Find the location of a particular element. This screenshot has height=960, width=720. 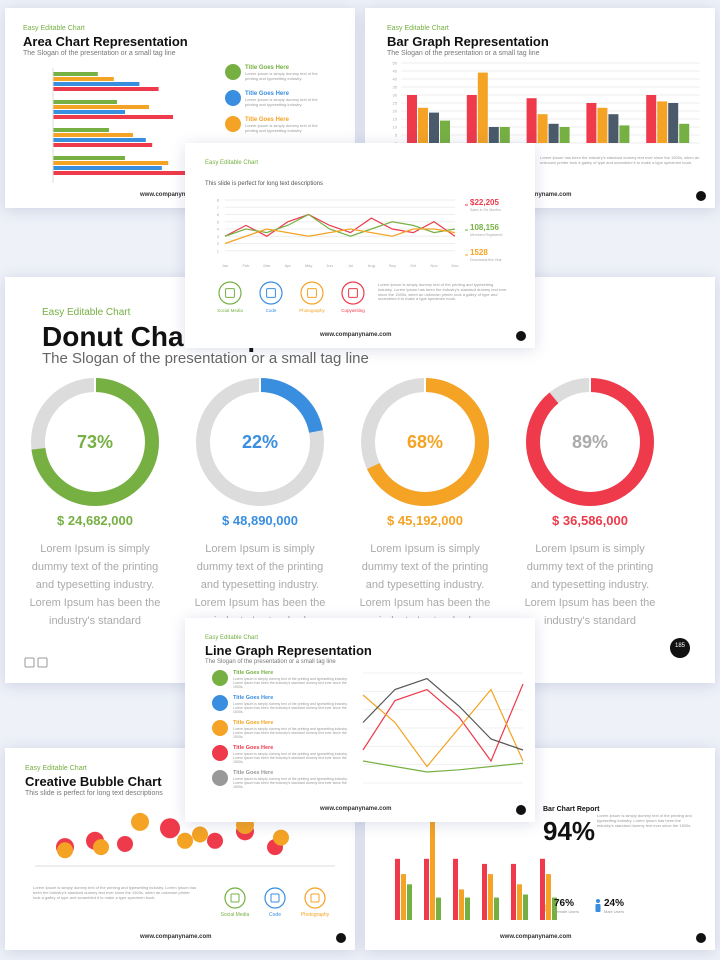

x-tick-label: Nov is located at coordinates (434, 265).